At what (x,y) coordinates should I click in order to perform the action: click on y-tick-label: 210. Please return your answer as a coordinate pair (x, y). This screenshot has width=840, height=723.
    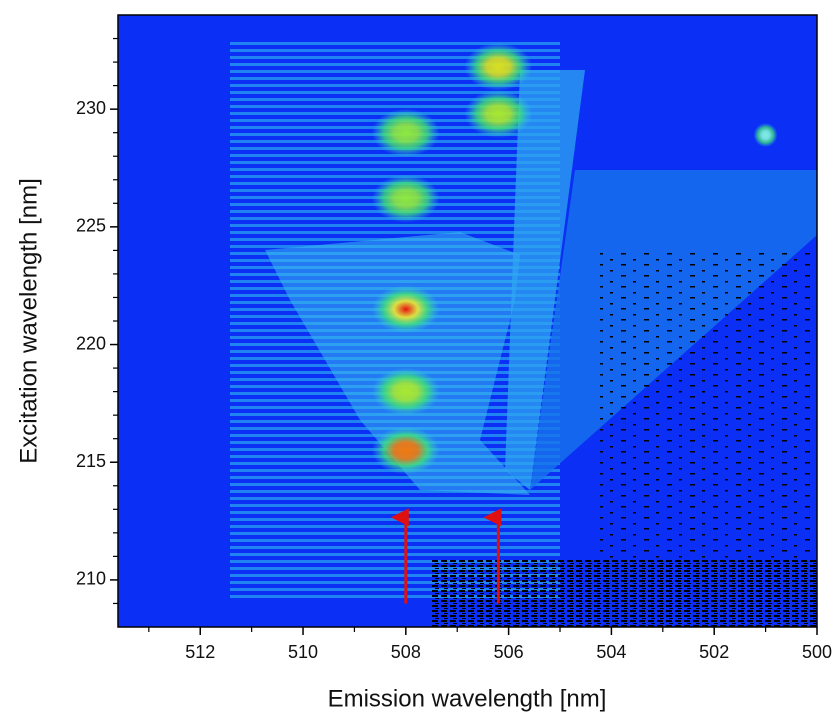
    Looking at the image, I should click on (91, 579).